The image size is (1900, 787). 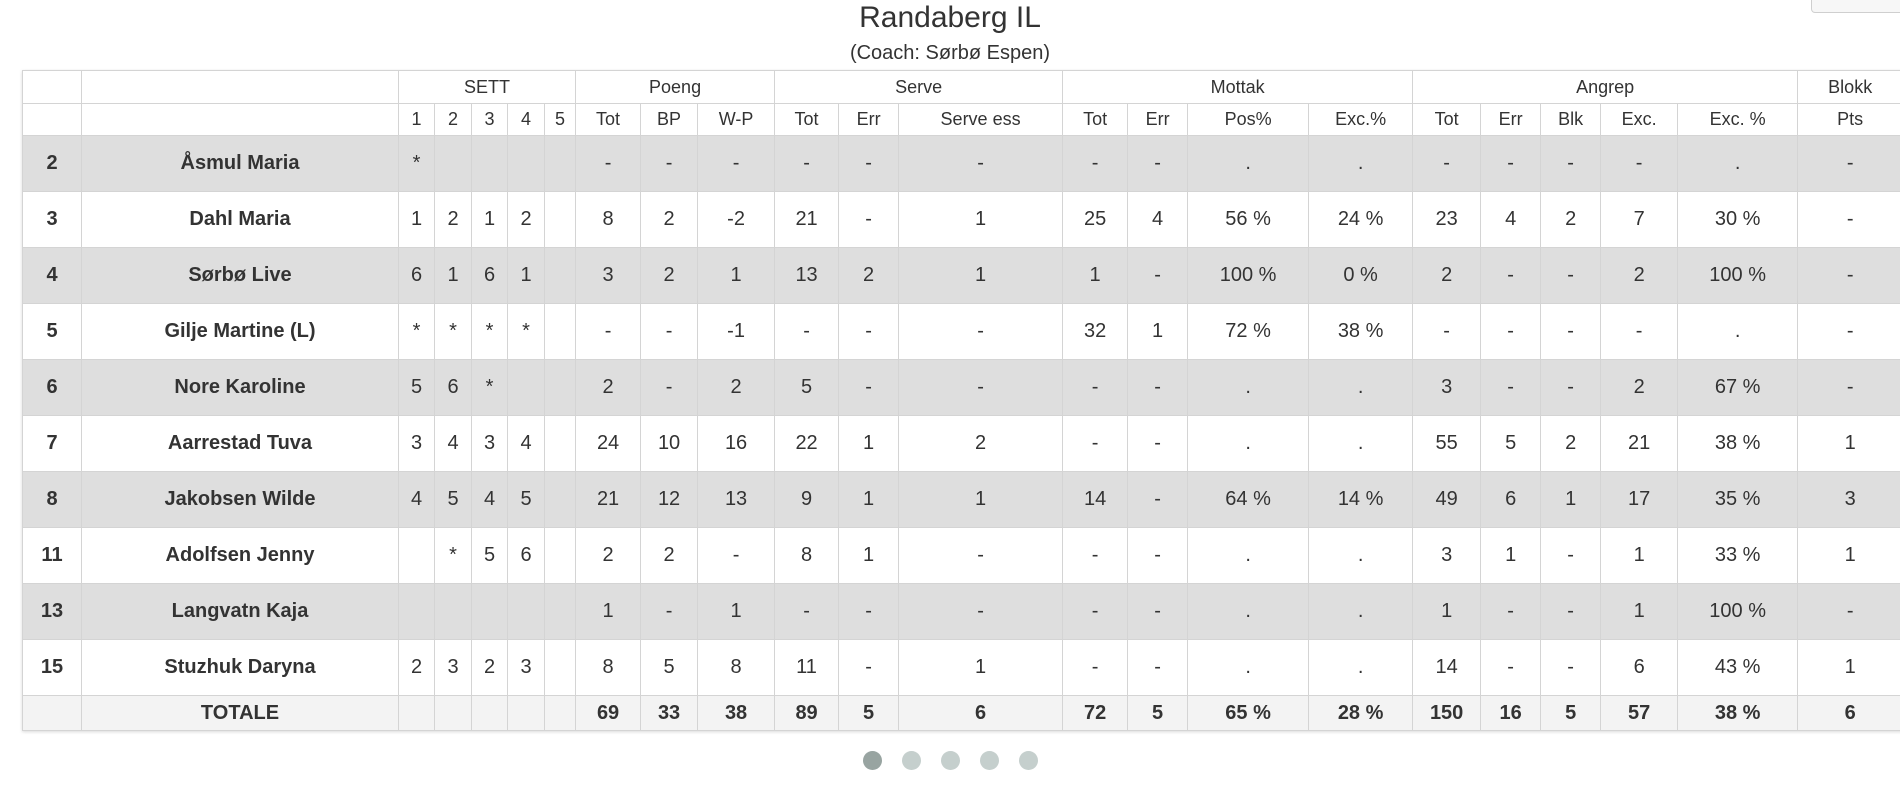 What do you see at coordinates (52, 87) in the screenshot?
I see `empty-header-cell` at bounding box center [52, 87].